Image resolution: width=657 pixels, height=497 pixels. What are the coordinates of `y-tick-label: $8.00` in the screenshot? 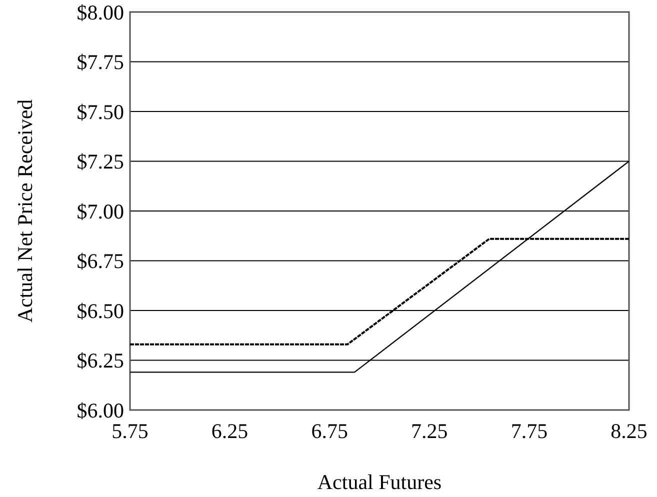 It's located at (100, 12).